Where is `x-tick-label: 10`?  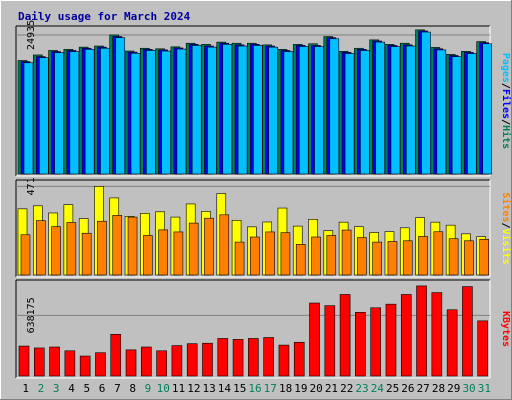
x-tick-label: 10 is located at coordinates (163, 388).